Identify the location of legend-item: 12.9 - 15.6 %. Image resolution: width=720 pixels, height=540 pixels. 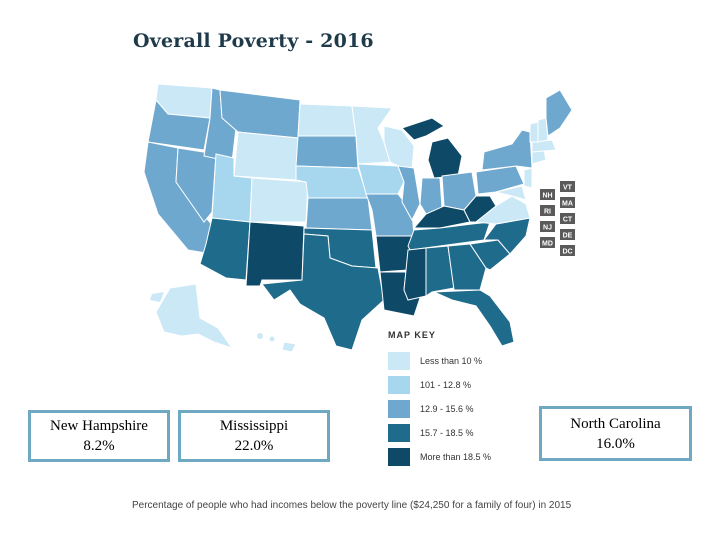
(463, 409).